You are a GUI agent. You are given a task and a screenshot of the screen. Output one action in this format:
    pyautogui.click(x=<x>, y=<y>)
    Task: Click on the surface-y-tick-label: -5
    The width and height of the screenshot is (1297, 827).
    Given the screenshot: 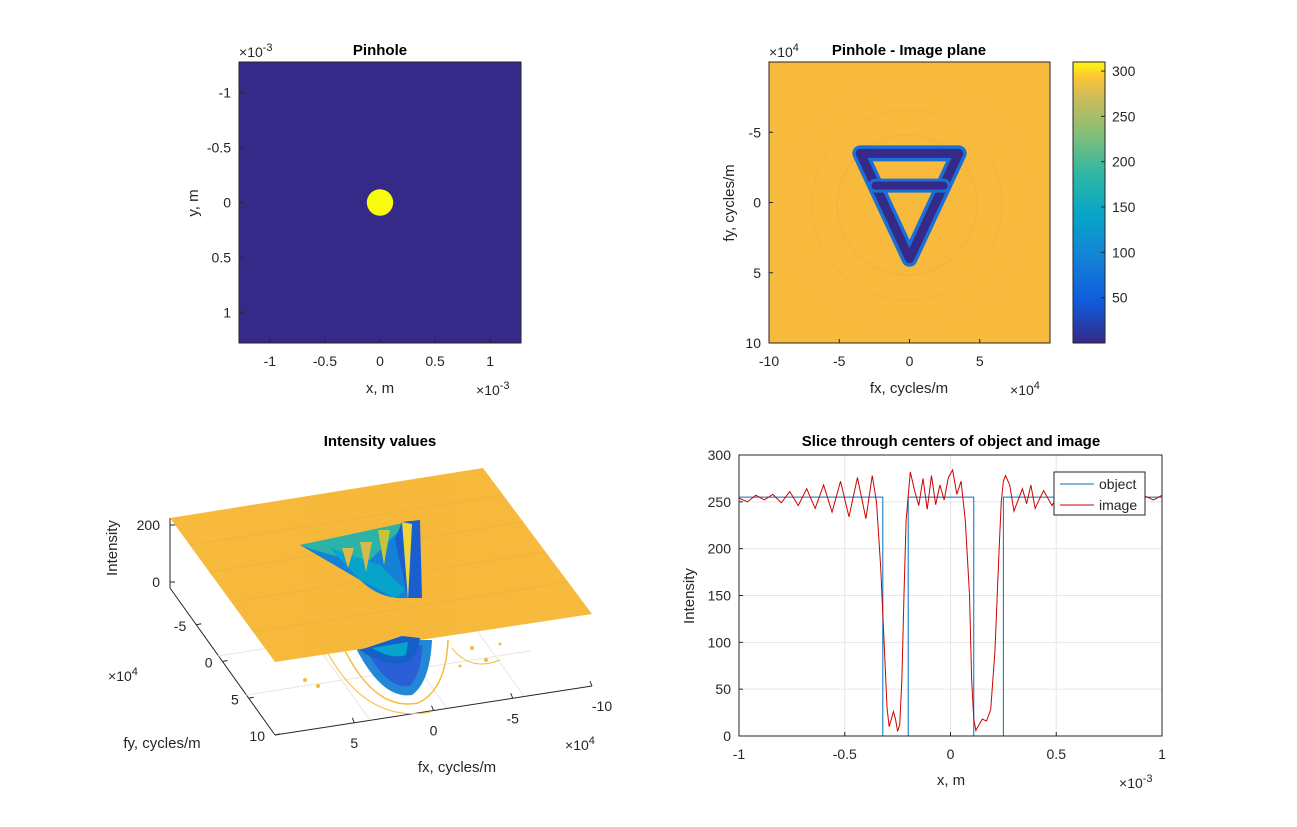 What is the action you would take?
    pyautogui.click(x=180, y=626)
    